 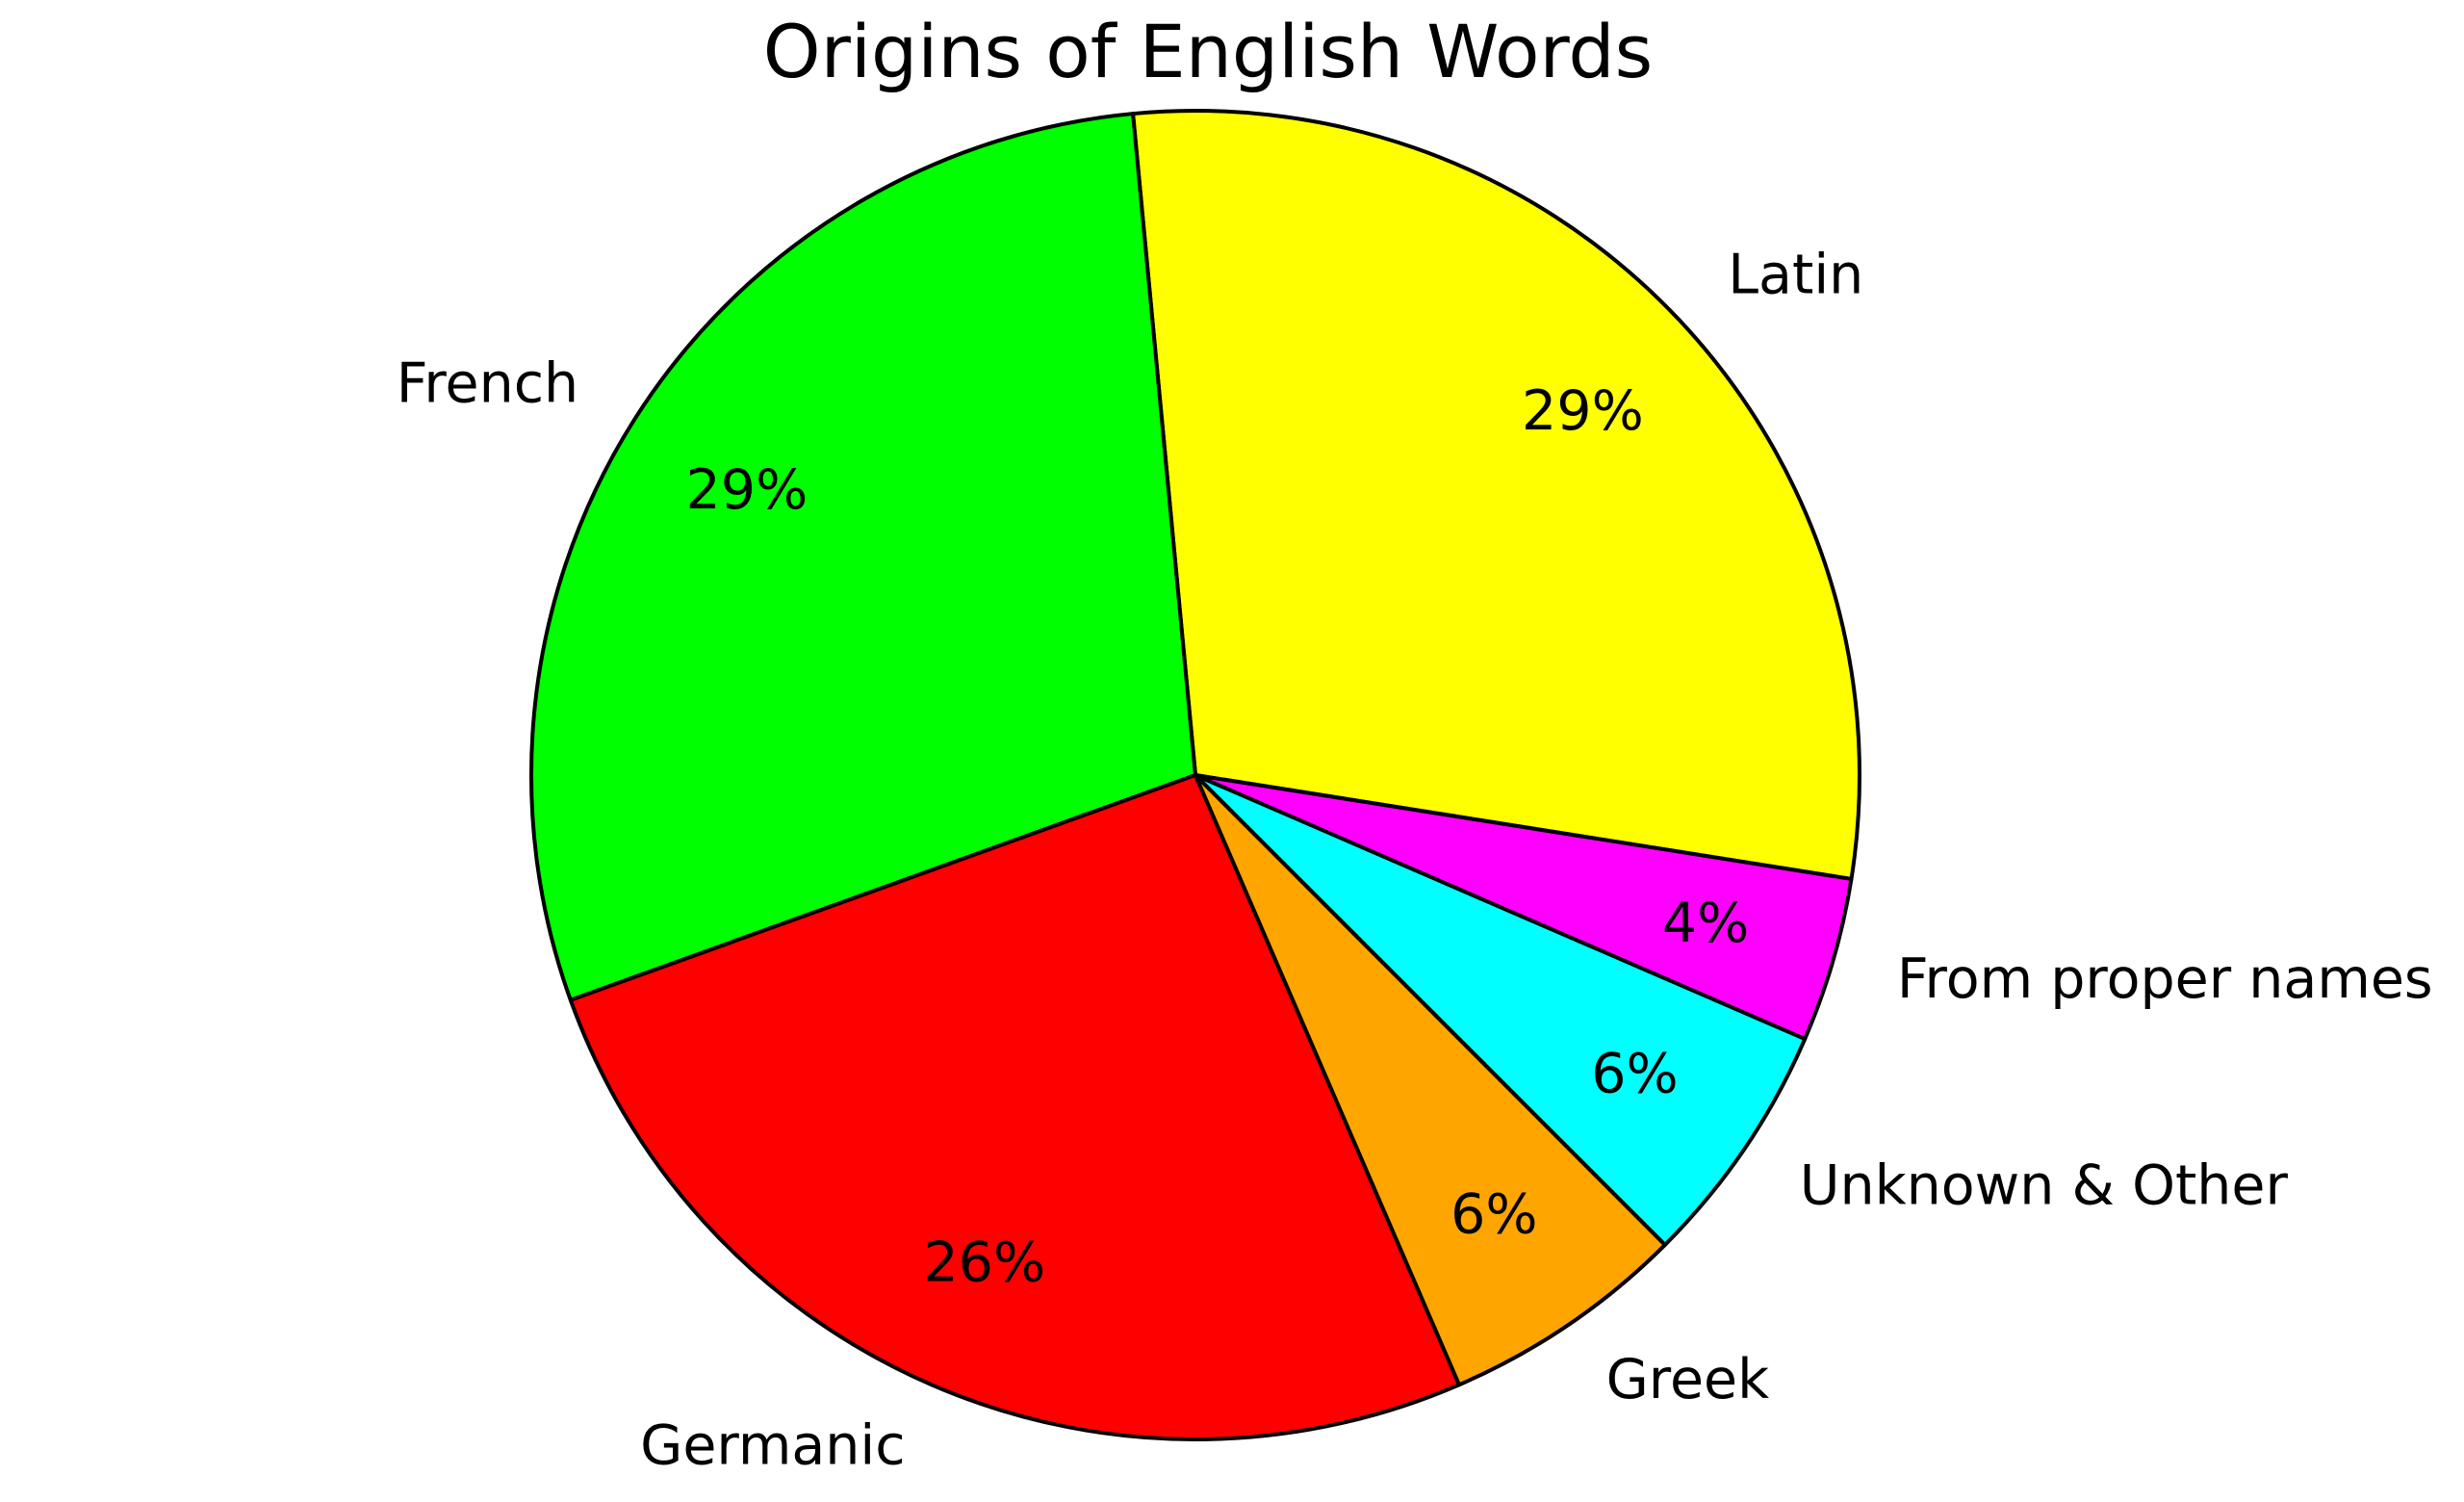 What do you see at coordinates (1583, 411) in the screenshot?
I see `pct-label-latin: 29%` at bounding box center [1583, 411].